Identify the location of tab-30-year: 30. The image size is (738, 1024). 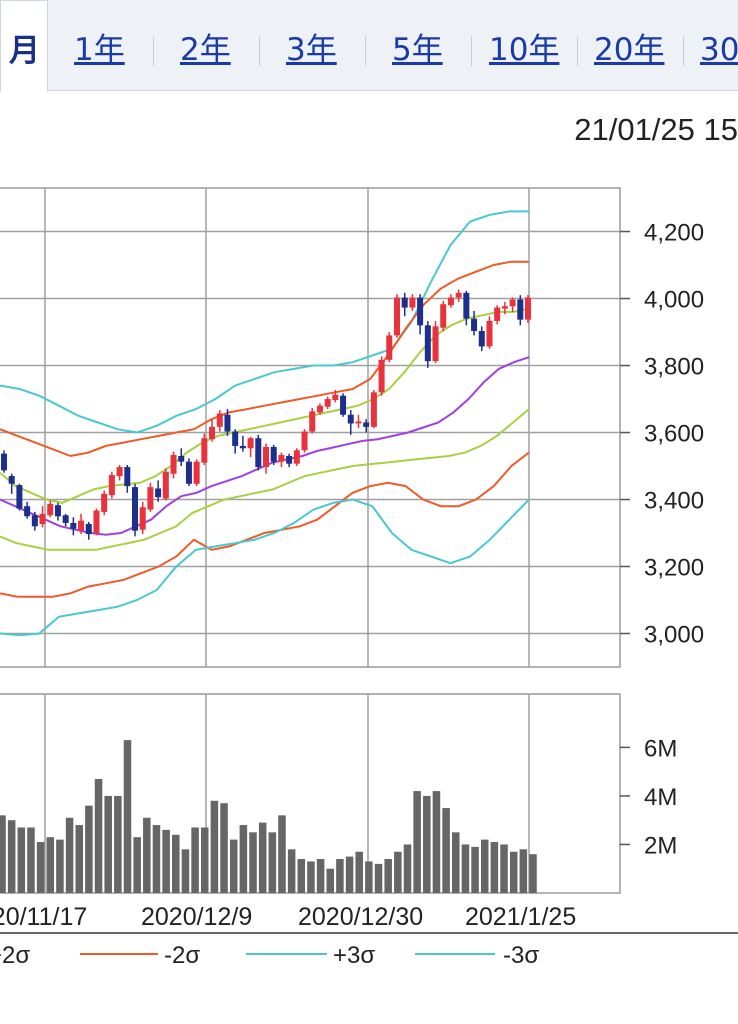
(719, 45).